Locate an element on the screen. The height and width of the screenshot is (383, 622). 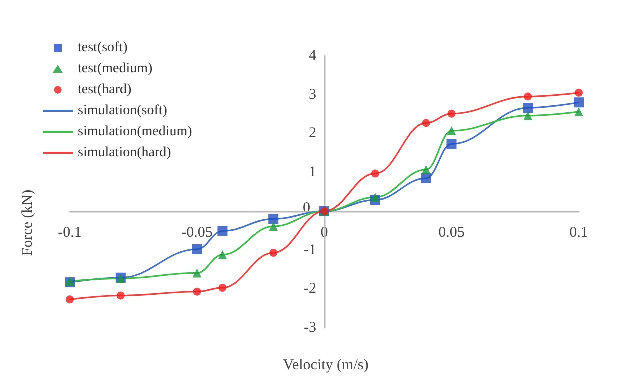
legend-label: test(soft) is located at coordinates (103, 48).